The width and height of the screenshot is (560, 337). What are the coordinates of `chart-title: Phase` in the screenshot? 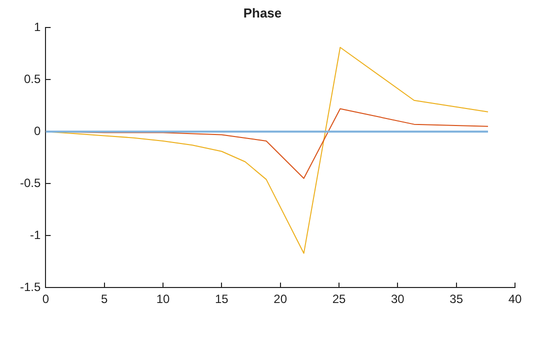 It's located at (262, 12).